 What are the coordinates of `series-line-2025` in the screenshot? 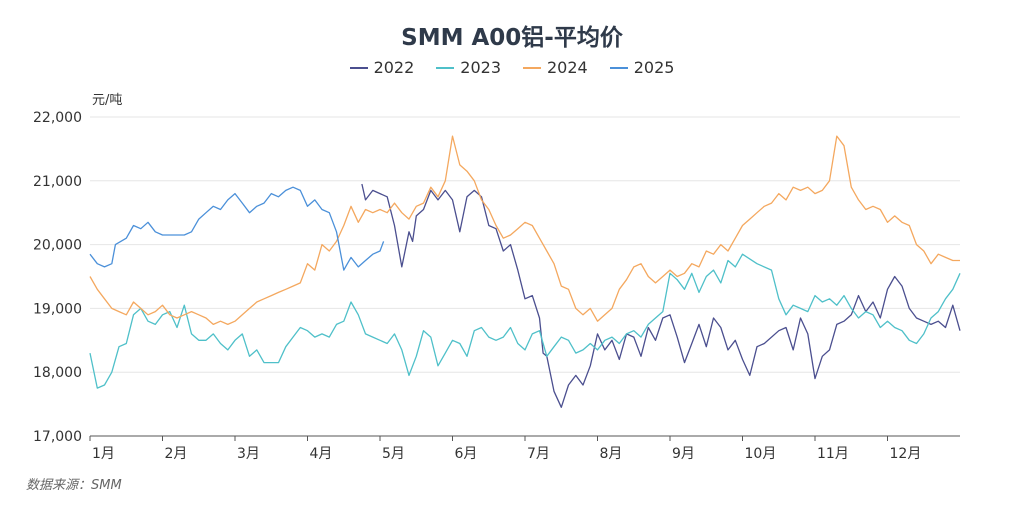 It's located at (237, 228).